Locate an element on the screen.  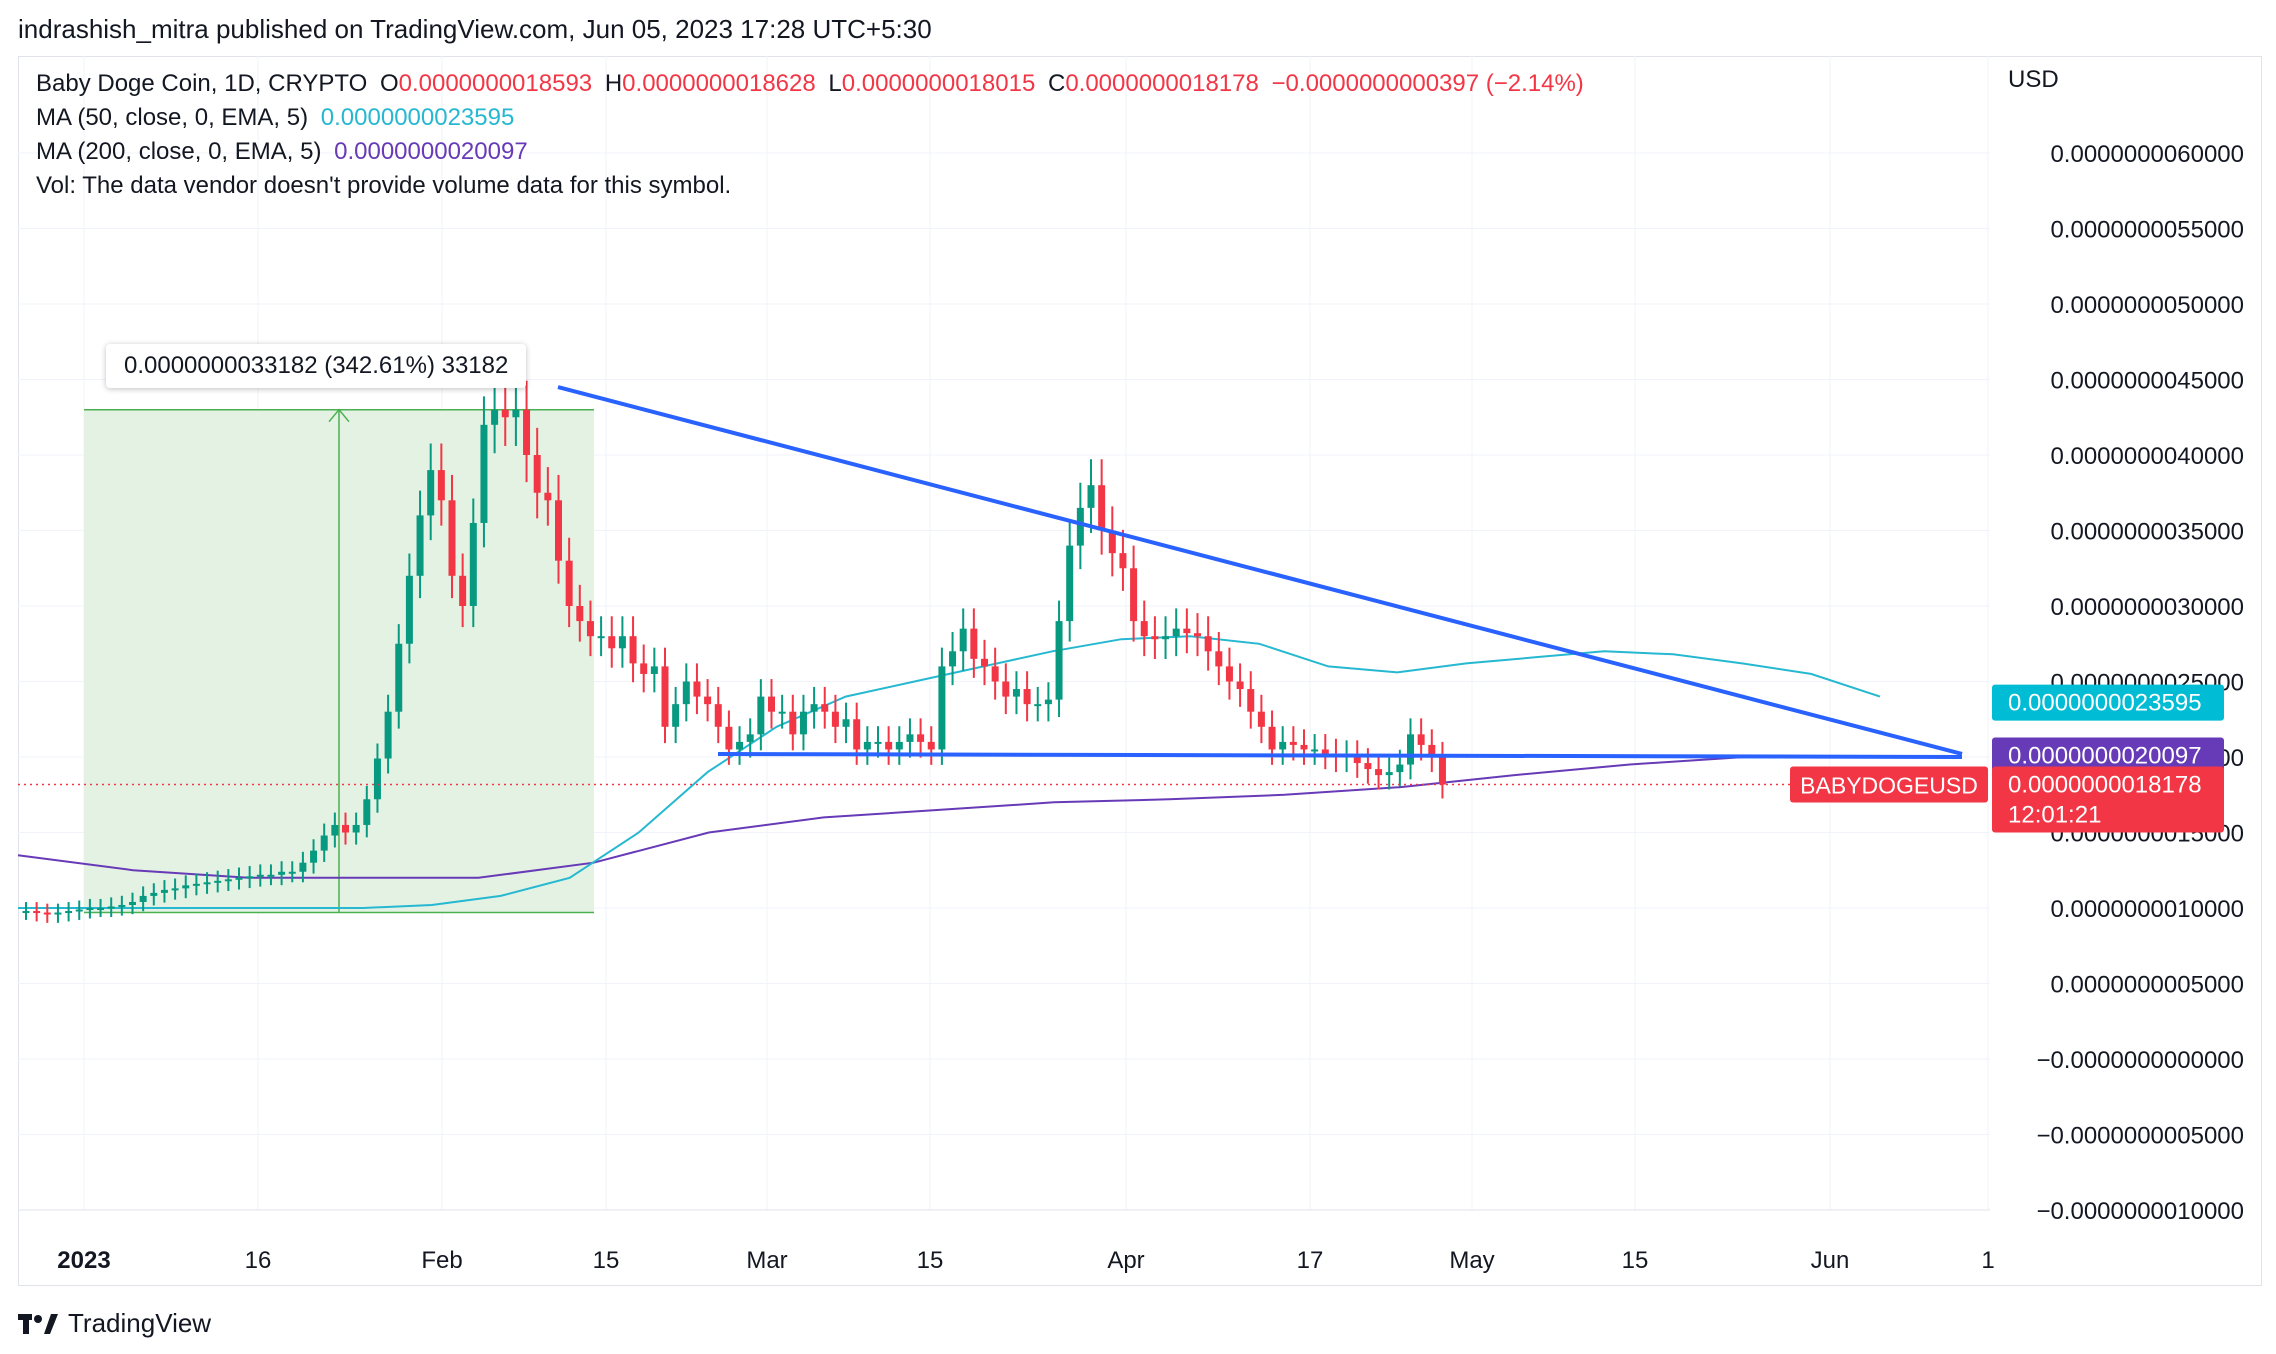
x-tick-label: Apr is located at coordinates (1125, 1260).